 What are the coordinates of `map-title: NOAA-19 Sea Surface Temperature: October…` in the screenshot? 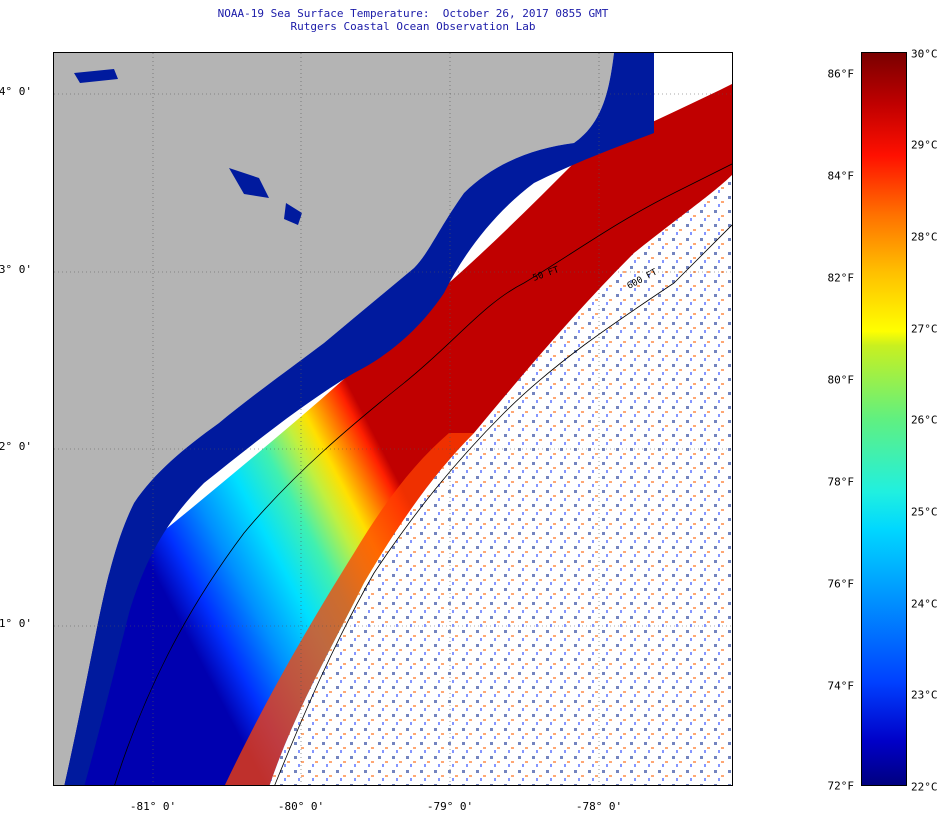 It's located at (413, 13).